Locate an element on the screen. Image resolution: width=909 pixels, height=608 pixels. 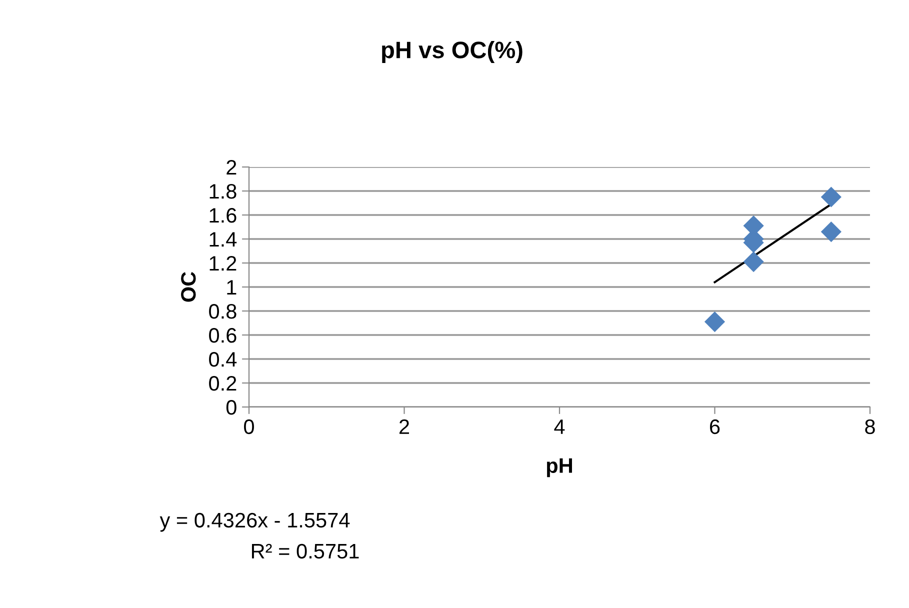
y-tick-label: 0.2 is located at coordinates (222, 383).